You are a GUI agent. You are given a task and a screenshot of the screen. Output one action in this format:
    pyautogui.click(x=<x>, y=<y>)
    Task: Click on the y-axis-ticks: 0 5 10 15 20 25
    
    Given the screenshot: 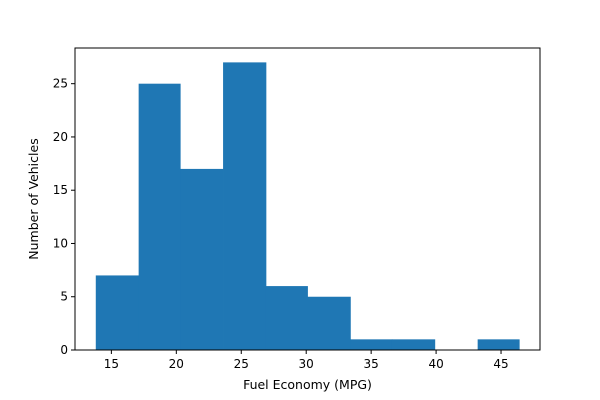 What is the action you would take?
    pyautogui.click(x=64, y=217)
    